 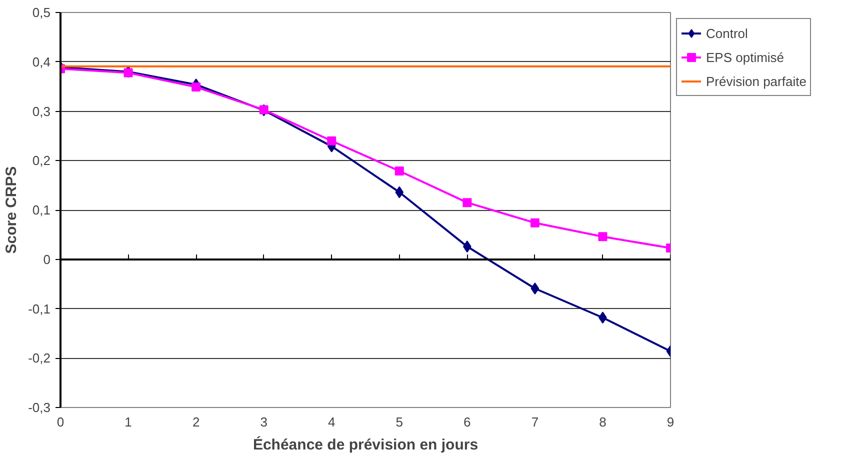 I want to click on y-tick-label: -0,1, so click(x=39, y=308).